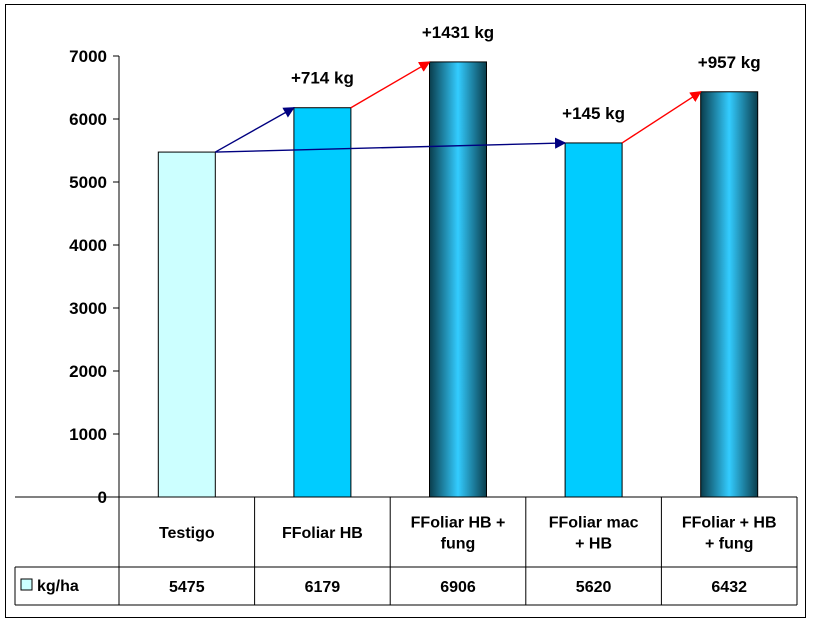 Image resolution: width=813 pixels, height=626 pixels. Describe the element at coordinates (458, 523) in the screenshot. I see `category-label: FFoliar HB +` at that location.